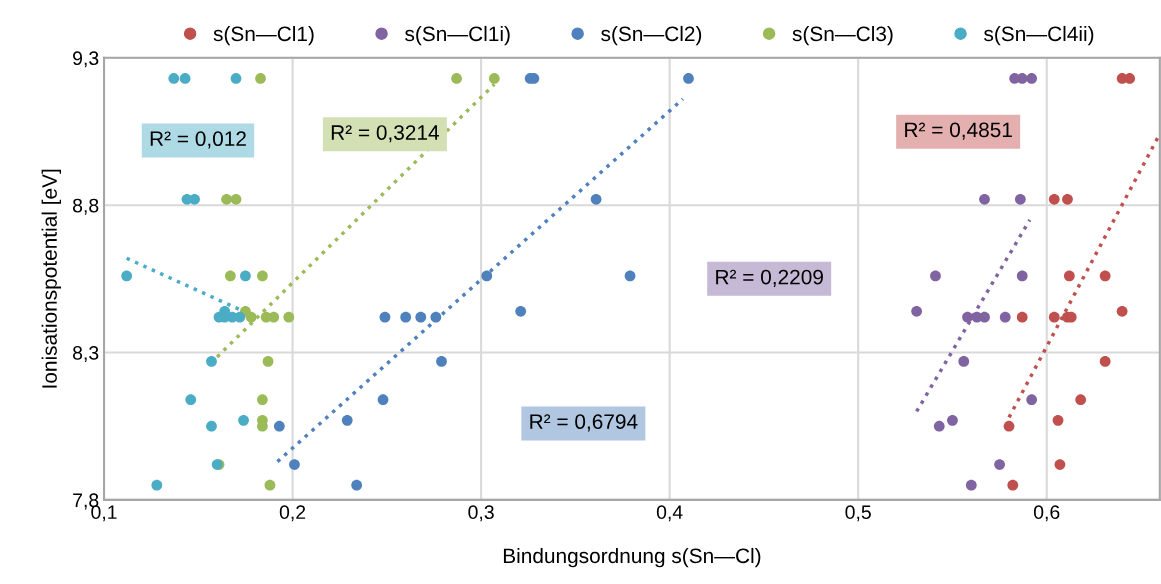 The height and width of the screenshot is (584, 1161). Describe the element at coordinates (842, 35) in the screenshot. I see `legend-label: s(Sn—Cl3)` at that location.